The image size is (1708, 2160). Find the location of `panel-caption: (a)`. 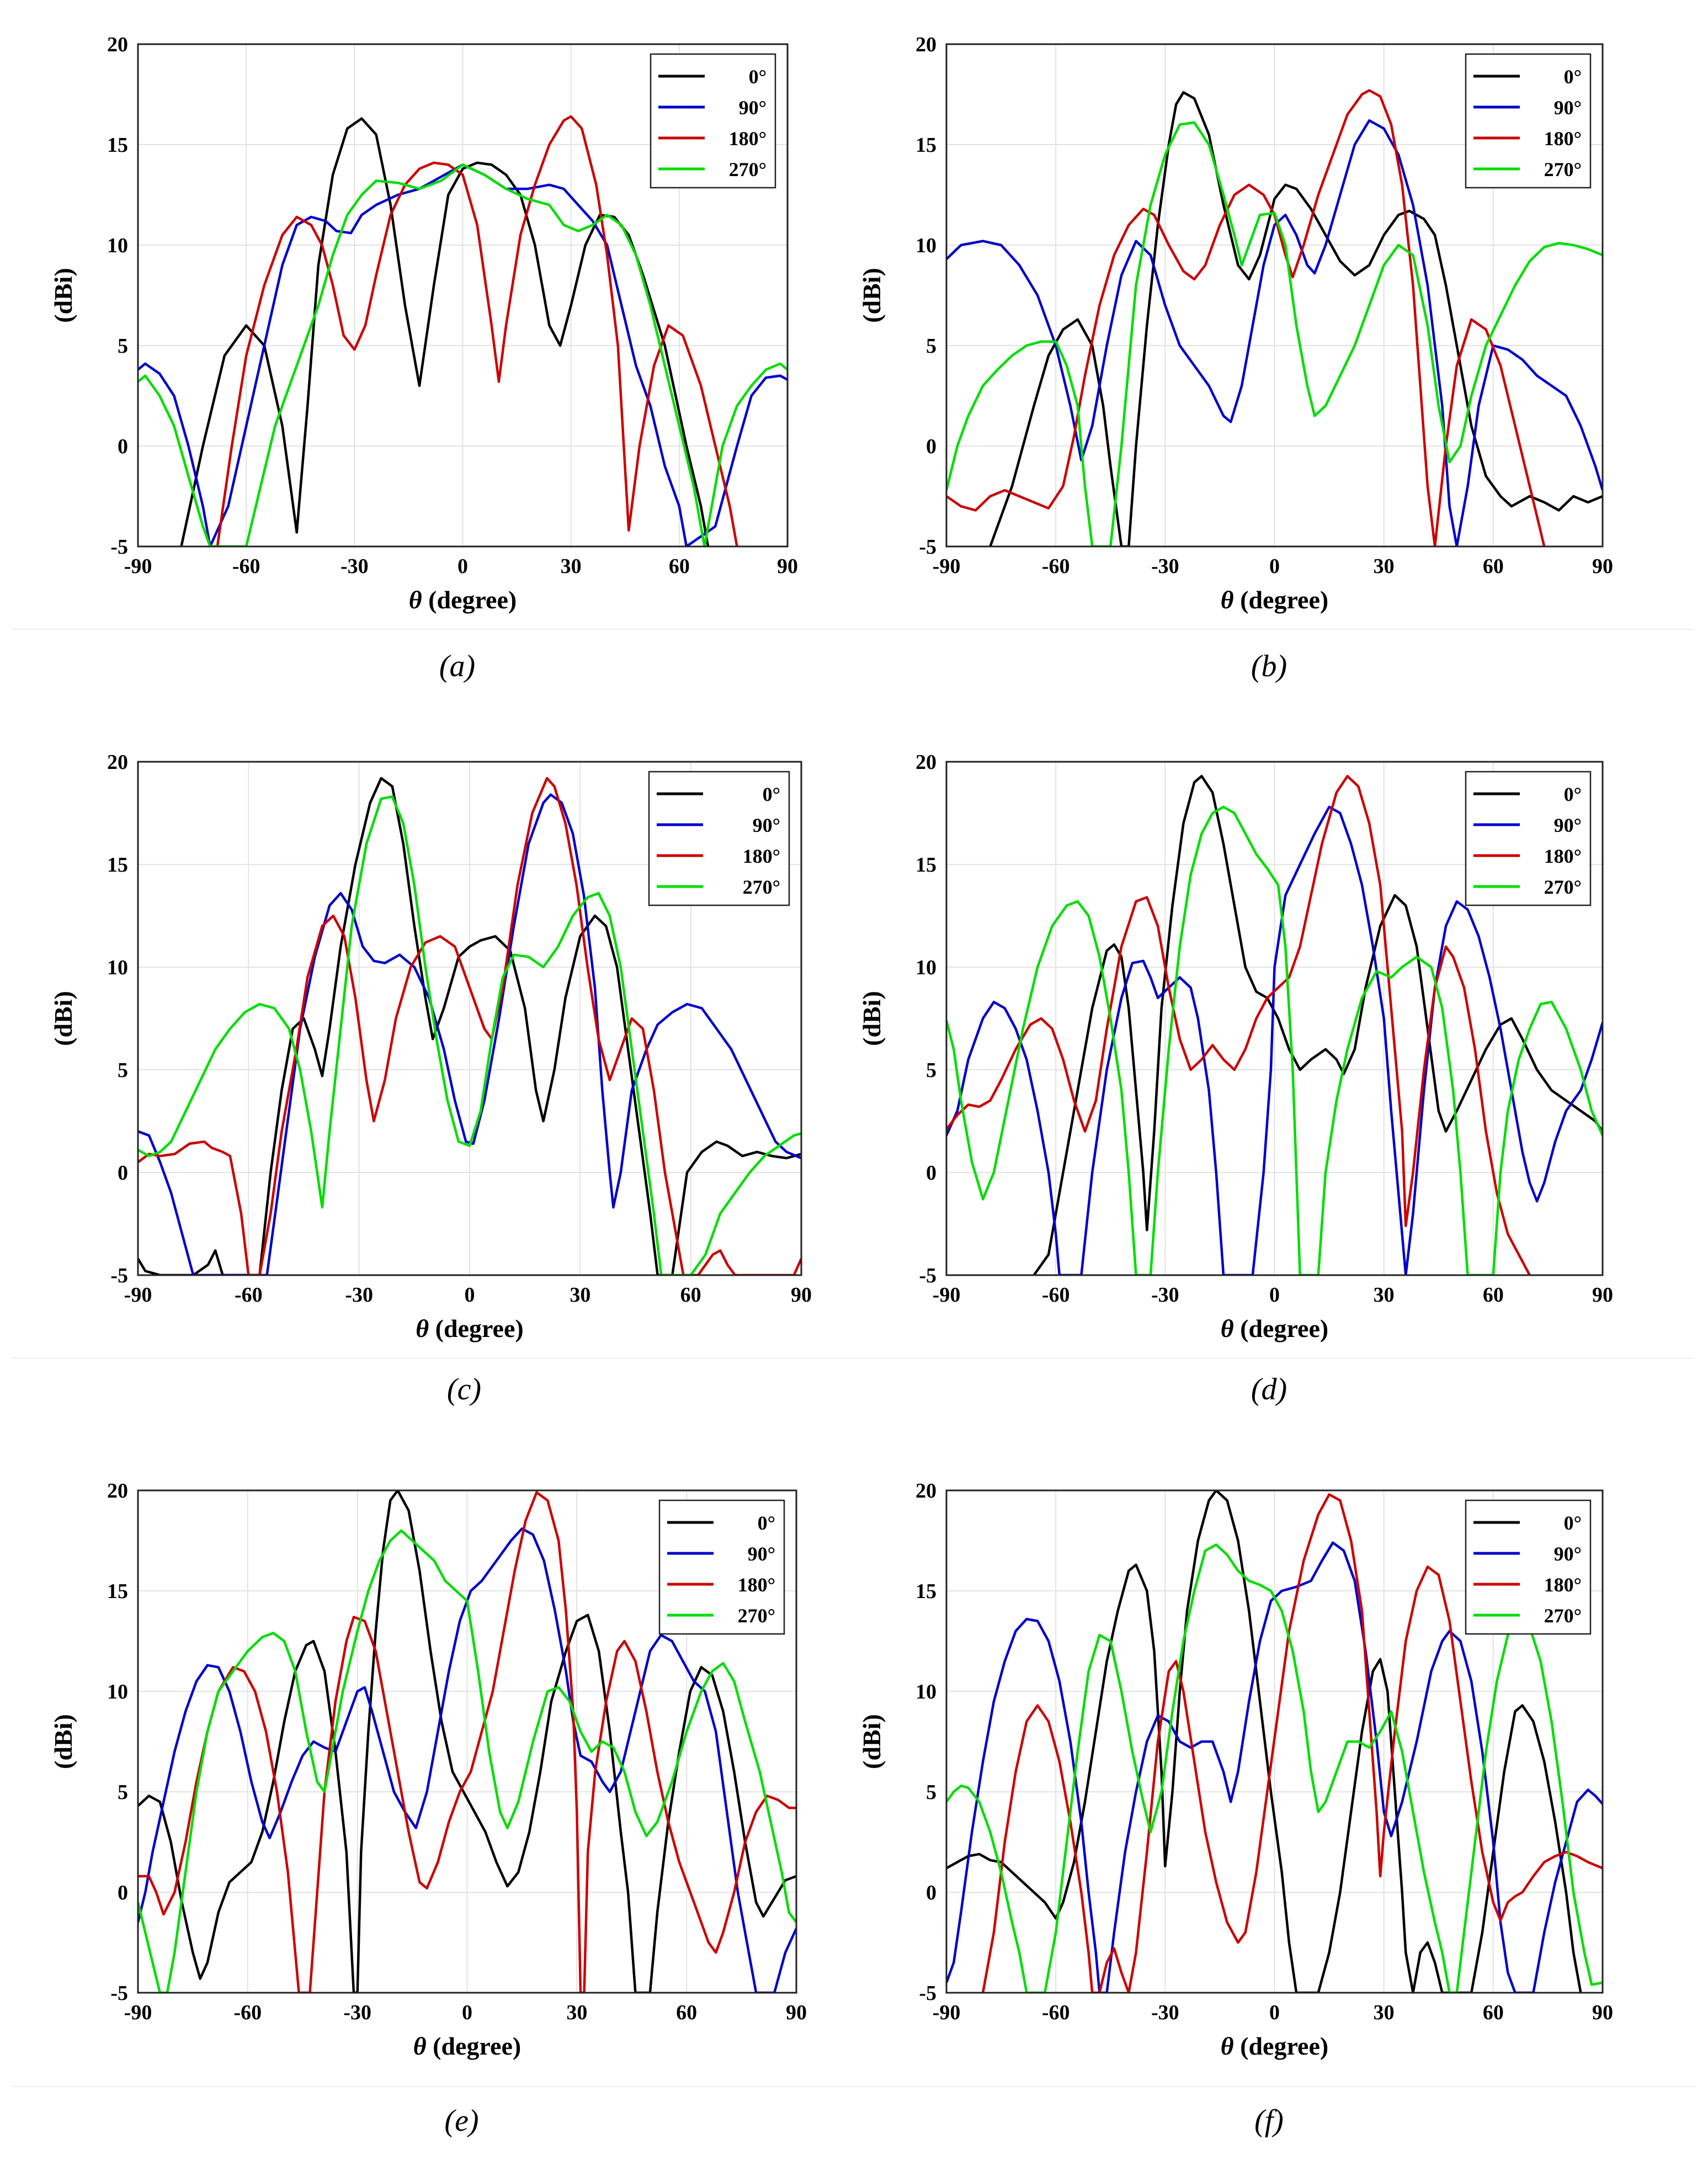

panel-caption: (a) is located at coordinates (457, 666).